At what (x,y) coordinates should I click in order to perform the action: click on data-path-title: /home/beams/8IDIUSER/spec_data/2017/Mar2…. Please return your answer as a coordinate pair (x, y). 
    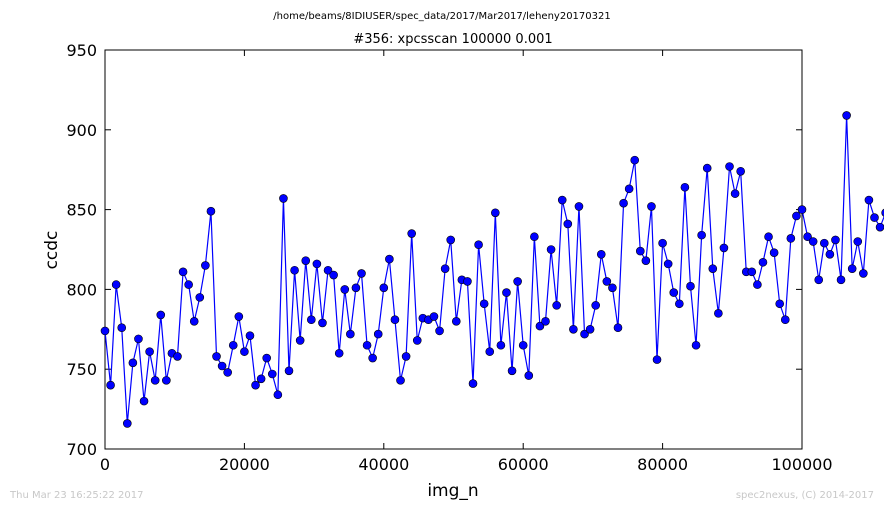
    Looking at the image, I should click on (441, 16).